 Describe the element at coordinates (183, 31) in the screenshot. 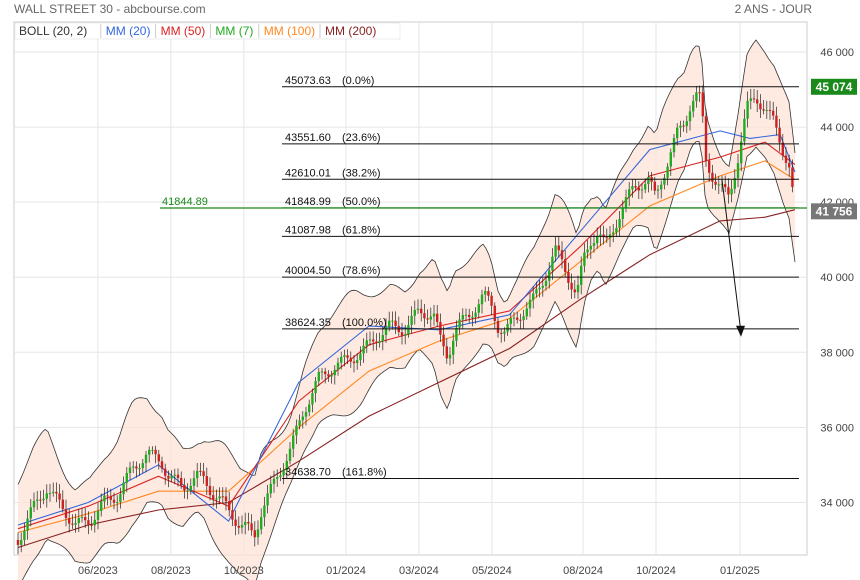

I see `legend-item: MM (50)` at that location.